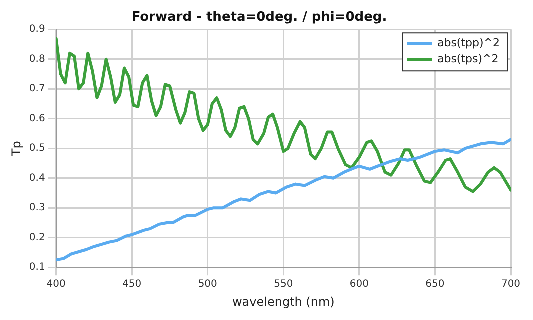 Image resolution: width=533 pixels, height=320 pixels. I want to click on y-tick-label: 0.2, so click(37, 238).